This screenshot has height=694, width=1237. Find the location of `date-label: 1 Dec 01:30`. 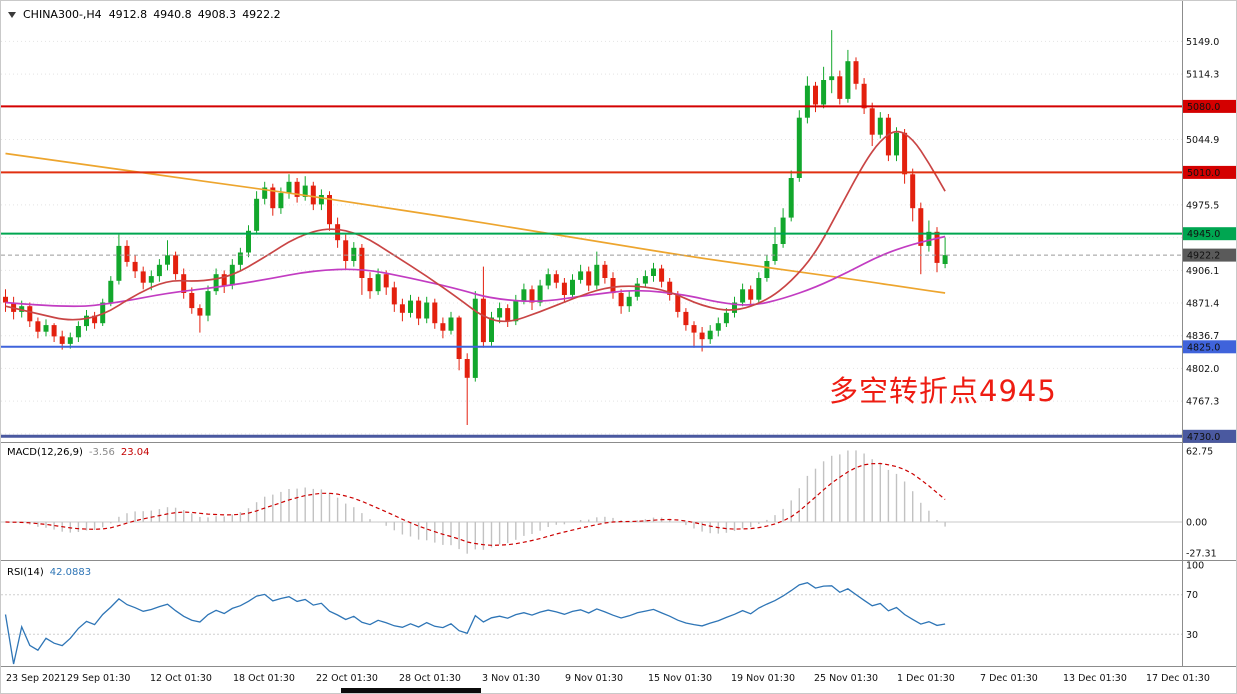

date-label: 1 Dec 01:30 is located at coordinates (926, 678).